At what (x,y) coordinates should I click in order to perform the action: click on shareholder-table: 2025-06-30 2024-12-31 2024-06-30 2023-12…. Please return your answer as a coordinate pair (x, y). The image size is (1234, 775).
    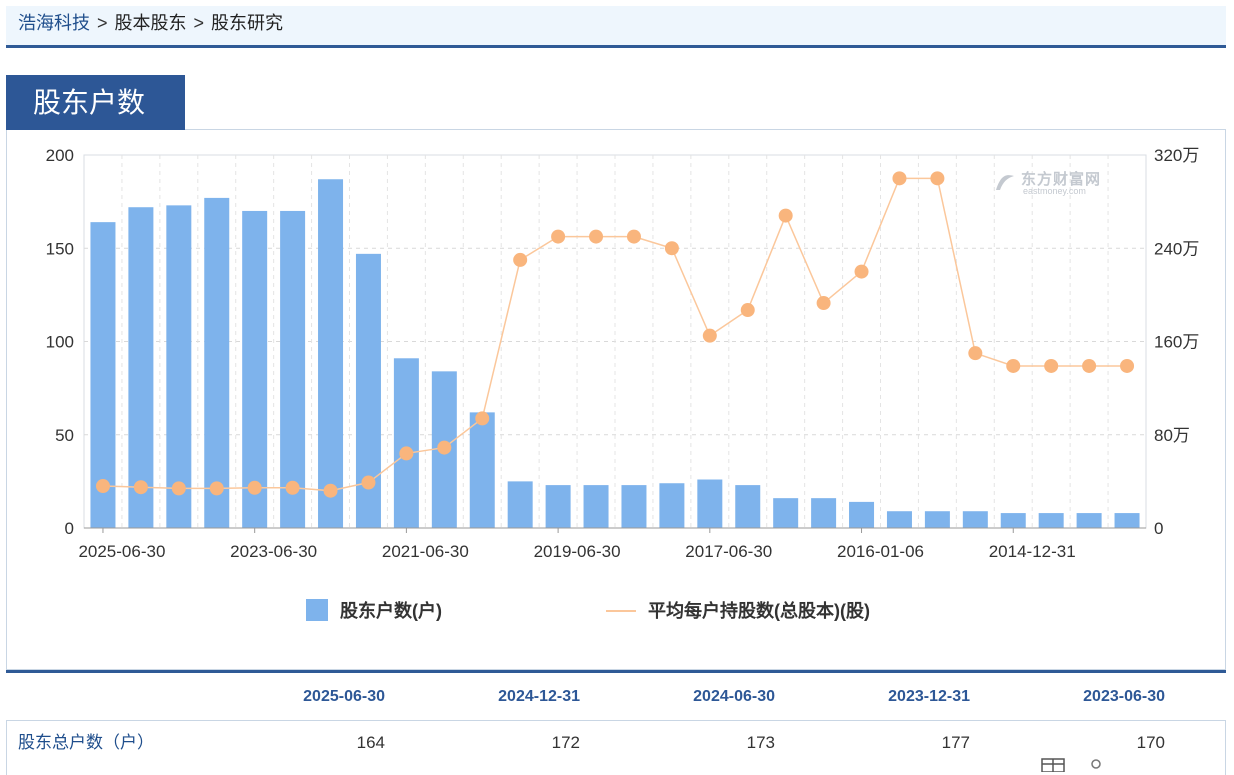
    Looking at the image, I should click on (616, 722).